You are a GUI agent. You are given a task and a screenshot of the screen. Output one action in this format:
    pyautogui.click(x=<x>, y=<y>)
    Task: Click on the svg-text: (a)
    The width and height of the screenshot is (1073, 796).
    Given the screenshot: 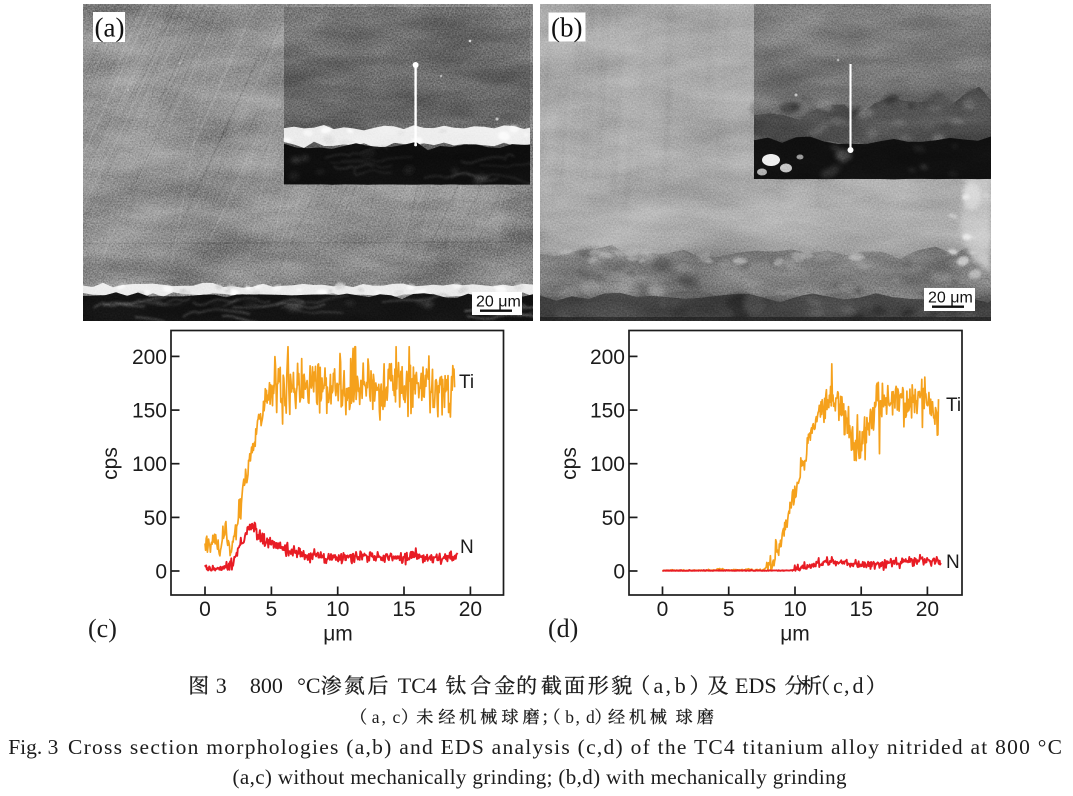 What is the action you would take?
    pyautogui.click(x=110, y=28)
    